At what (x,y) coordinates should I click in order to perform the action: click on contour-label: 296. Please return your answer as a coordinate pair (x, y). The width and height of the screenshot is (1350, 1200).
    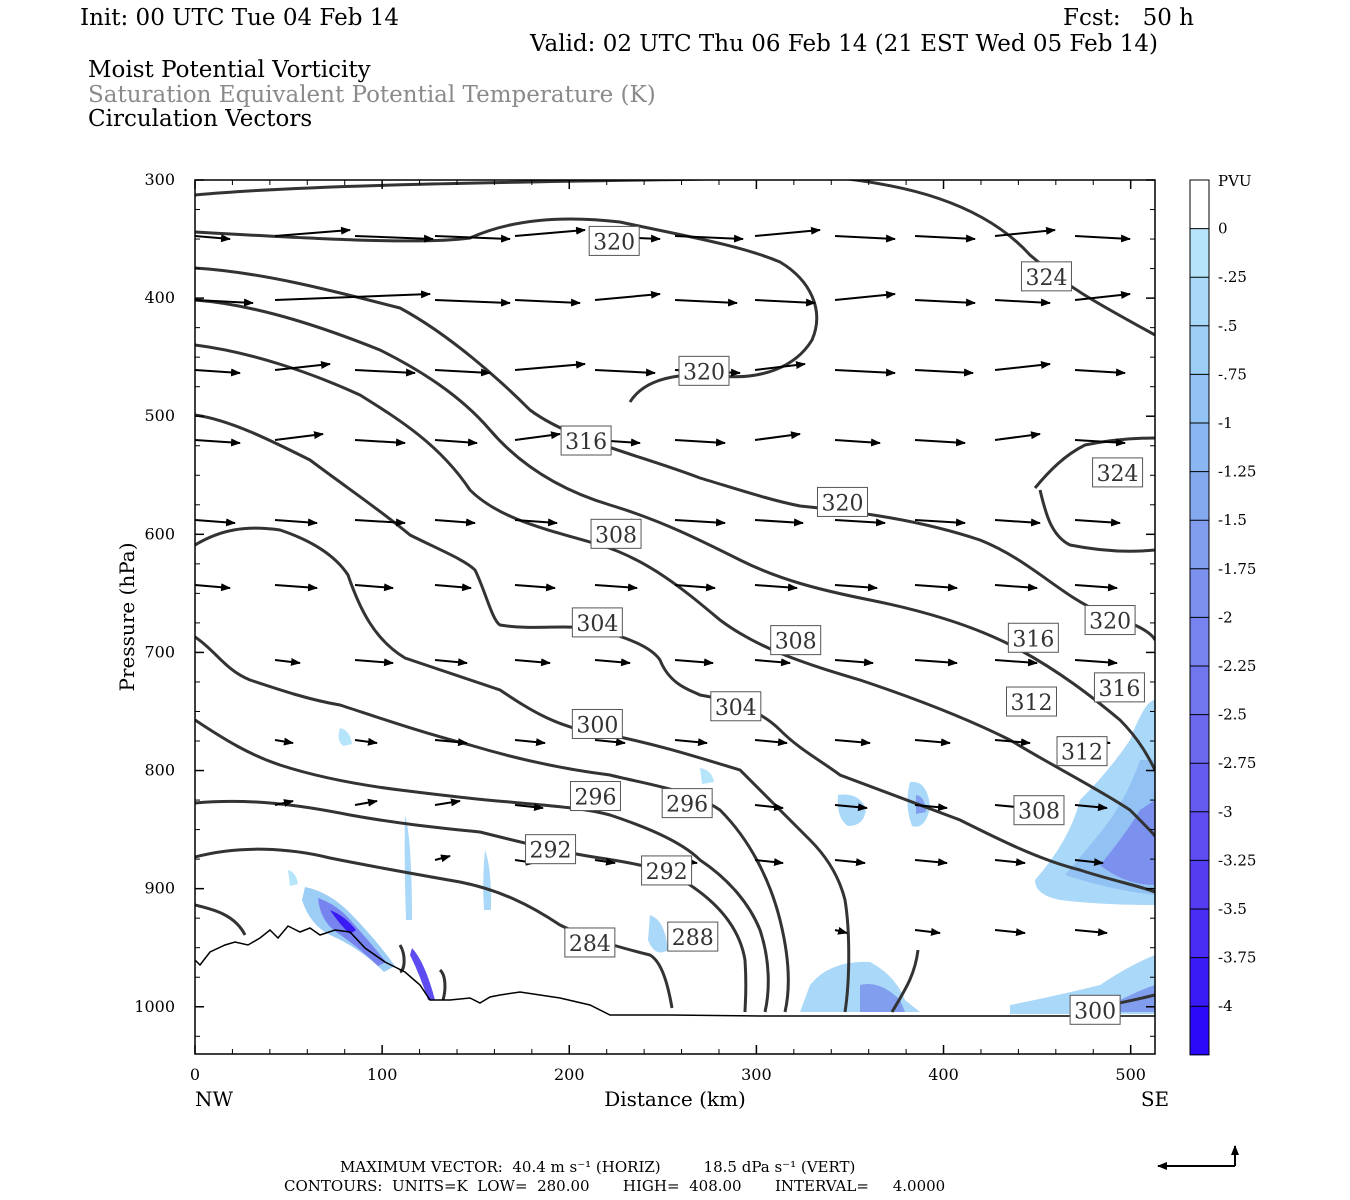
    Looking at the image, I should click on (687, 803).